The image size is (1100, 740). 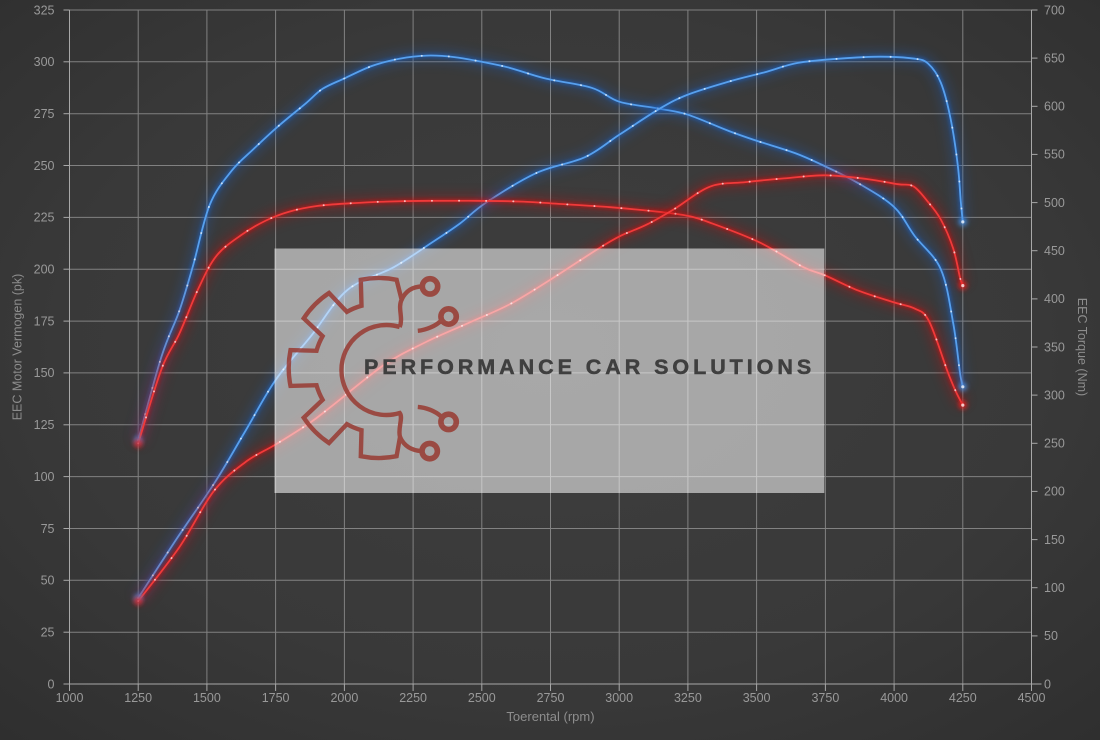 What do you see at coordinates (44, 425) in the screenshot?
I see `svg-text: 125` at bounding box center [44, 425].